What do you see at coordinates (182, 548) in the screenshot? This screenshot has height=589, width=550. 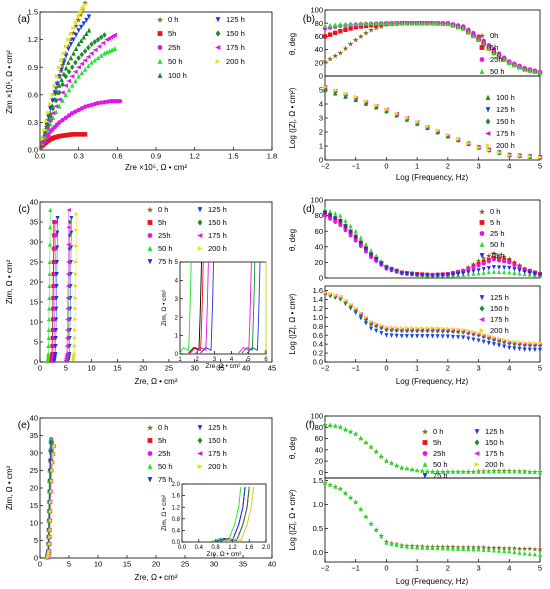 I see `x-tick-label: 0.0` at bounding box center [182, 548].